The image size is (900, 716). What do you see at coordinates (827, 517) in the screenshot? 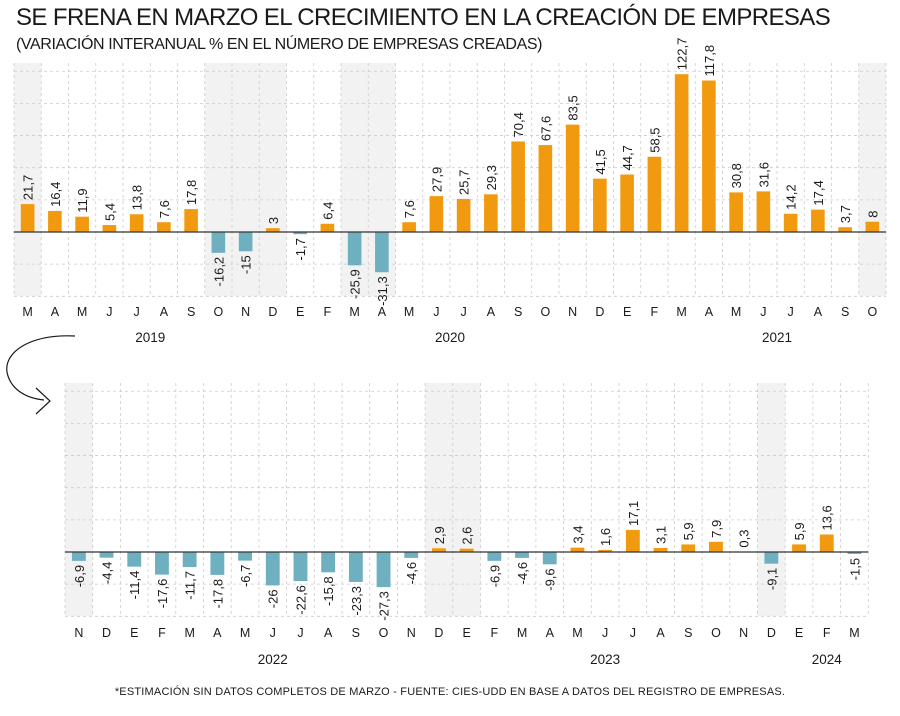
I see `value-label: 13,6` at bounding box center [827, 517].